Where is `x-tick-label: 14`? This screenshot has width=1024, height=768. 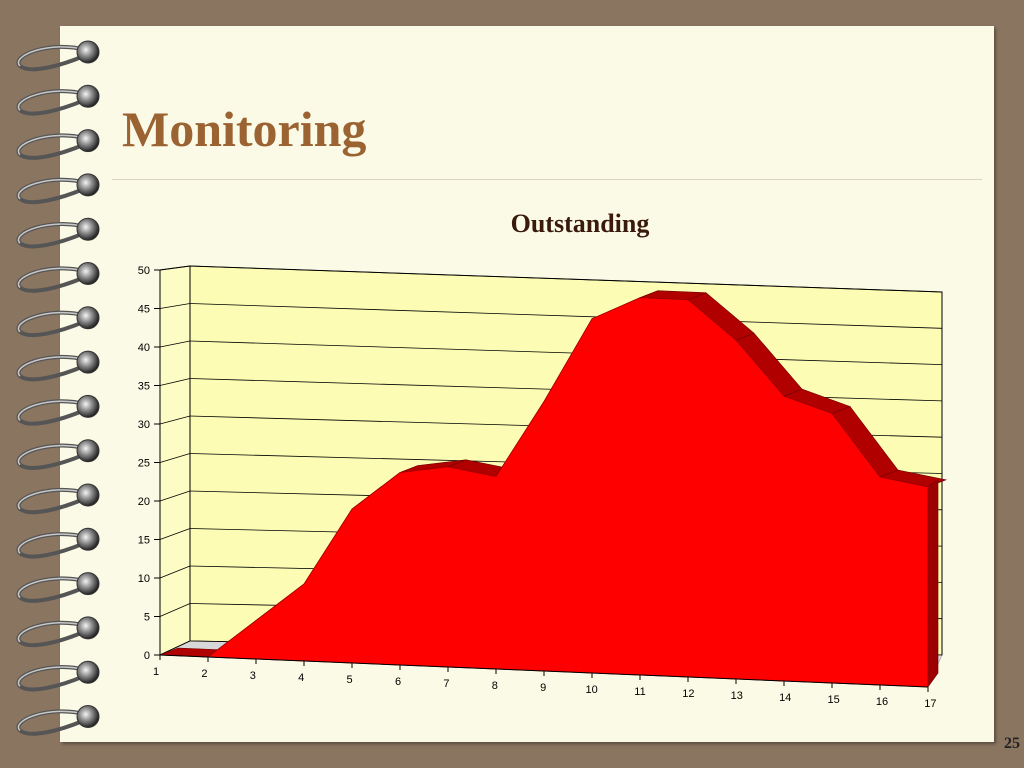 x-tick-label: 14 is located at coordinates (785, 698).